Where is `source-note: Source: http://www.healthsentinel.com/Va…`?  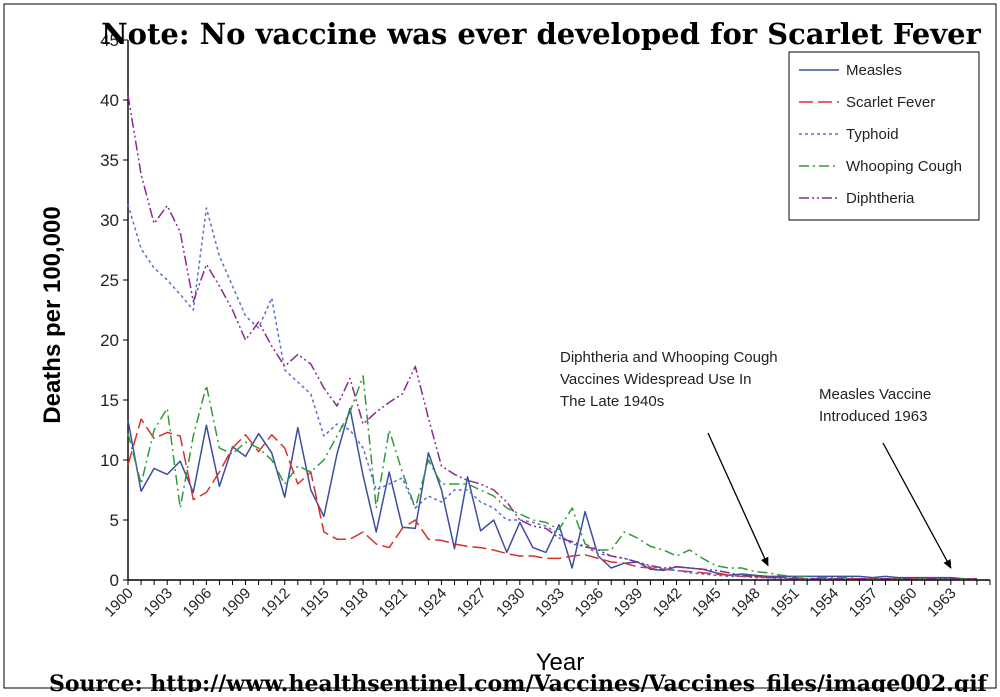 source-note: Source: http://www.healthsentinel.com/Va… is located at coordinates (519, 681).